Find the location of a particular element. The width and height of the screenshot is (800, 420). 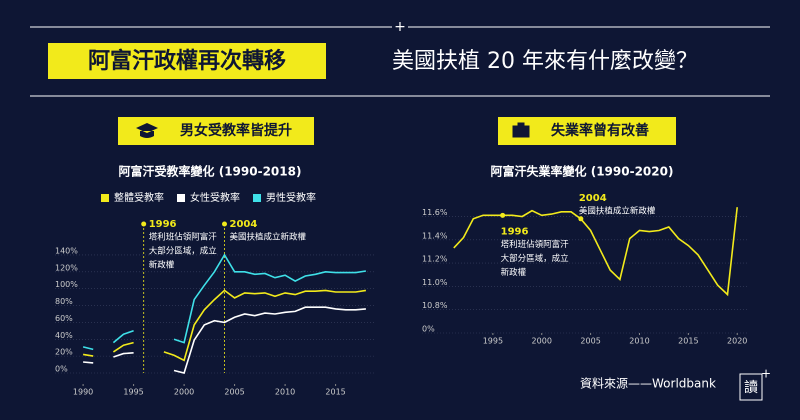

x-tick-label: 1990 is located at coordinates (83, 392).